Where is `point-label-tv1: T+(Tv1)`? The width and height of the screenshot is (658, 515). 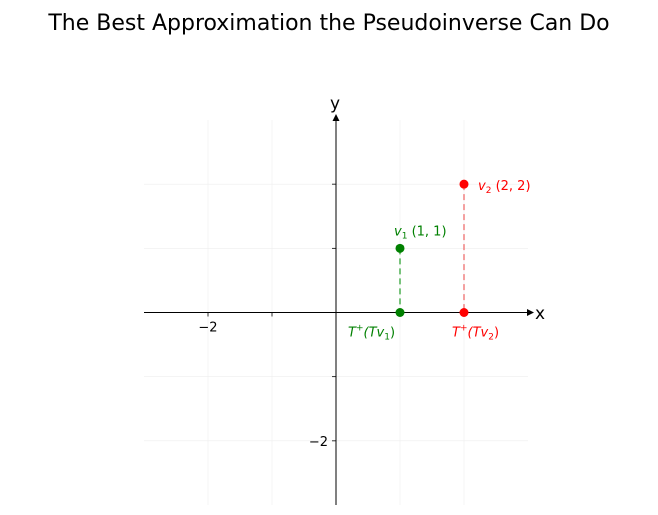 point-label-tv1: T+(Tv1) is located at coordinates (371, 333).